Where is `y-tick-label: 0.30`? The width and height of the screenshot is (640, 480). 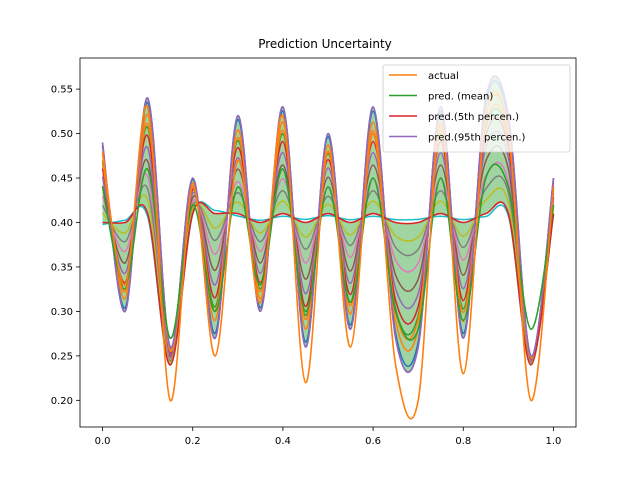 y-tick-label: 0.30 is located at coordinates (62, 312).